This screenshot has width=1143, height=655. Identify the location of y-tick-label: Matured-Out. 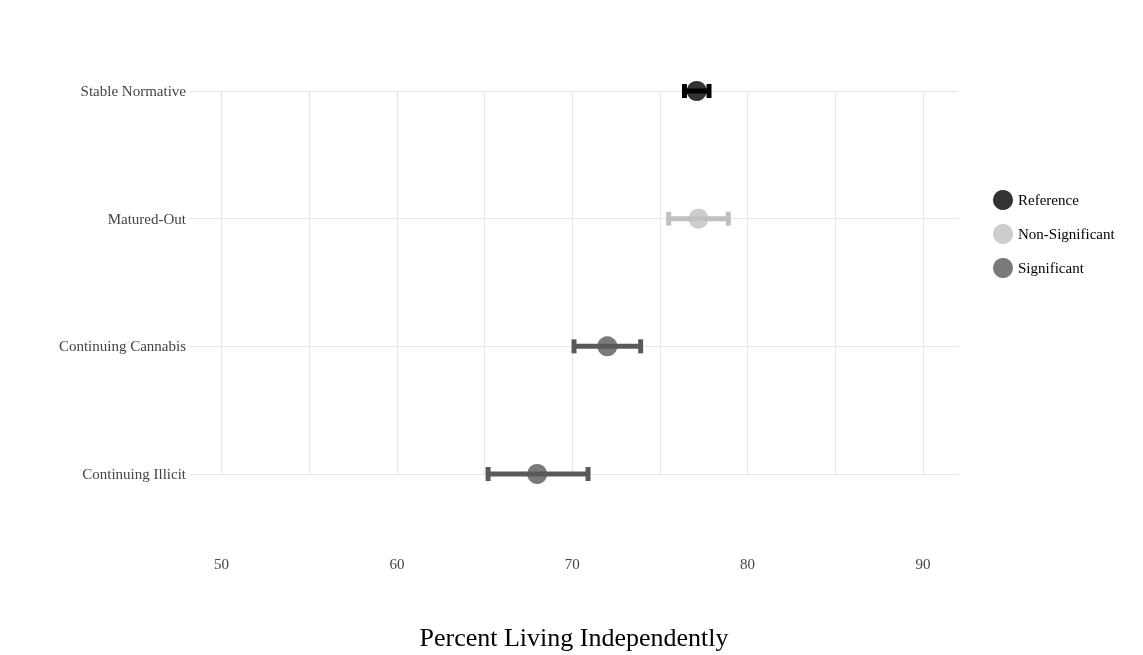
(147, 218).